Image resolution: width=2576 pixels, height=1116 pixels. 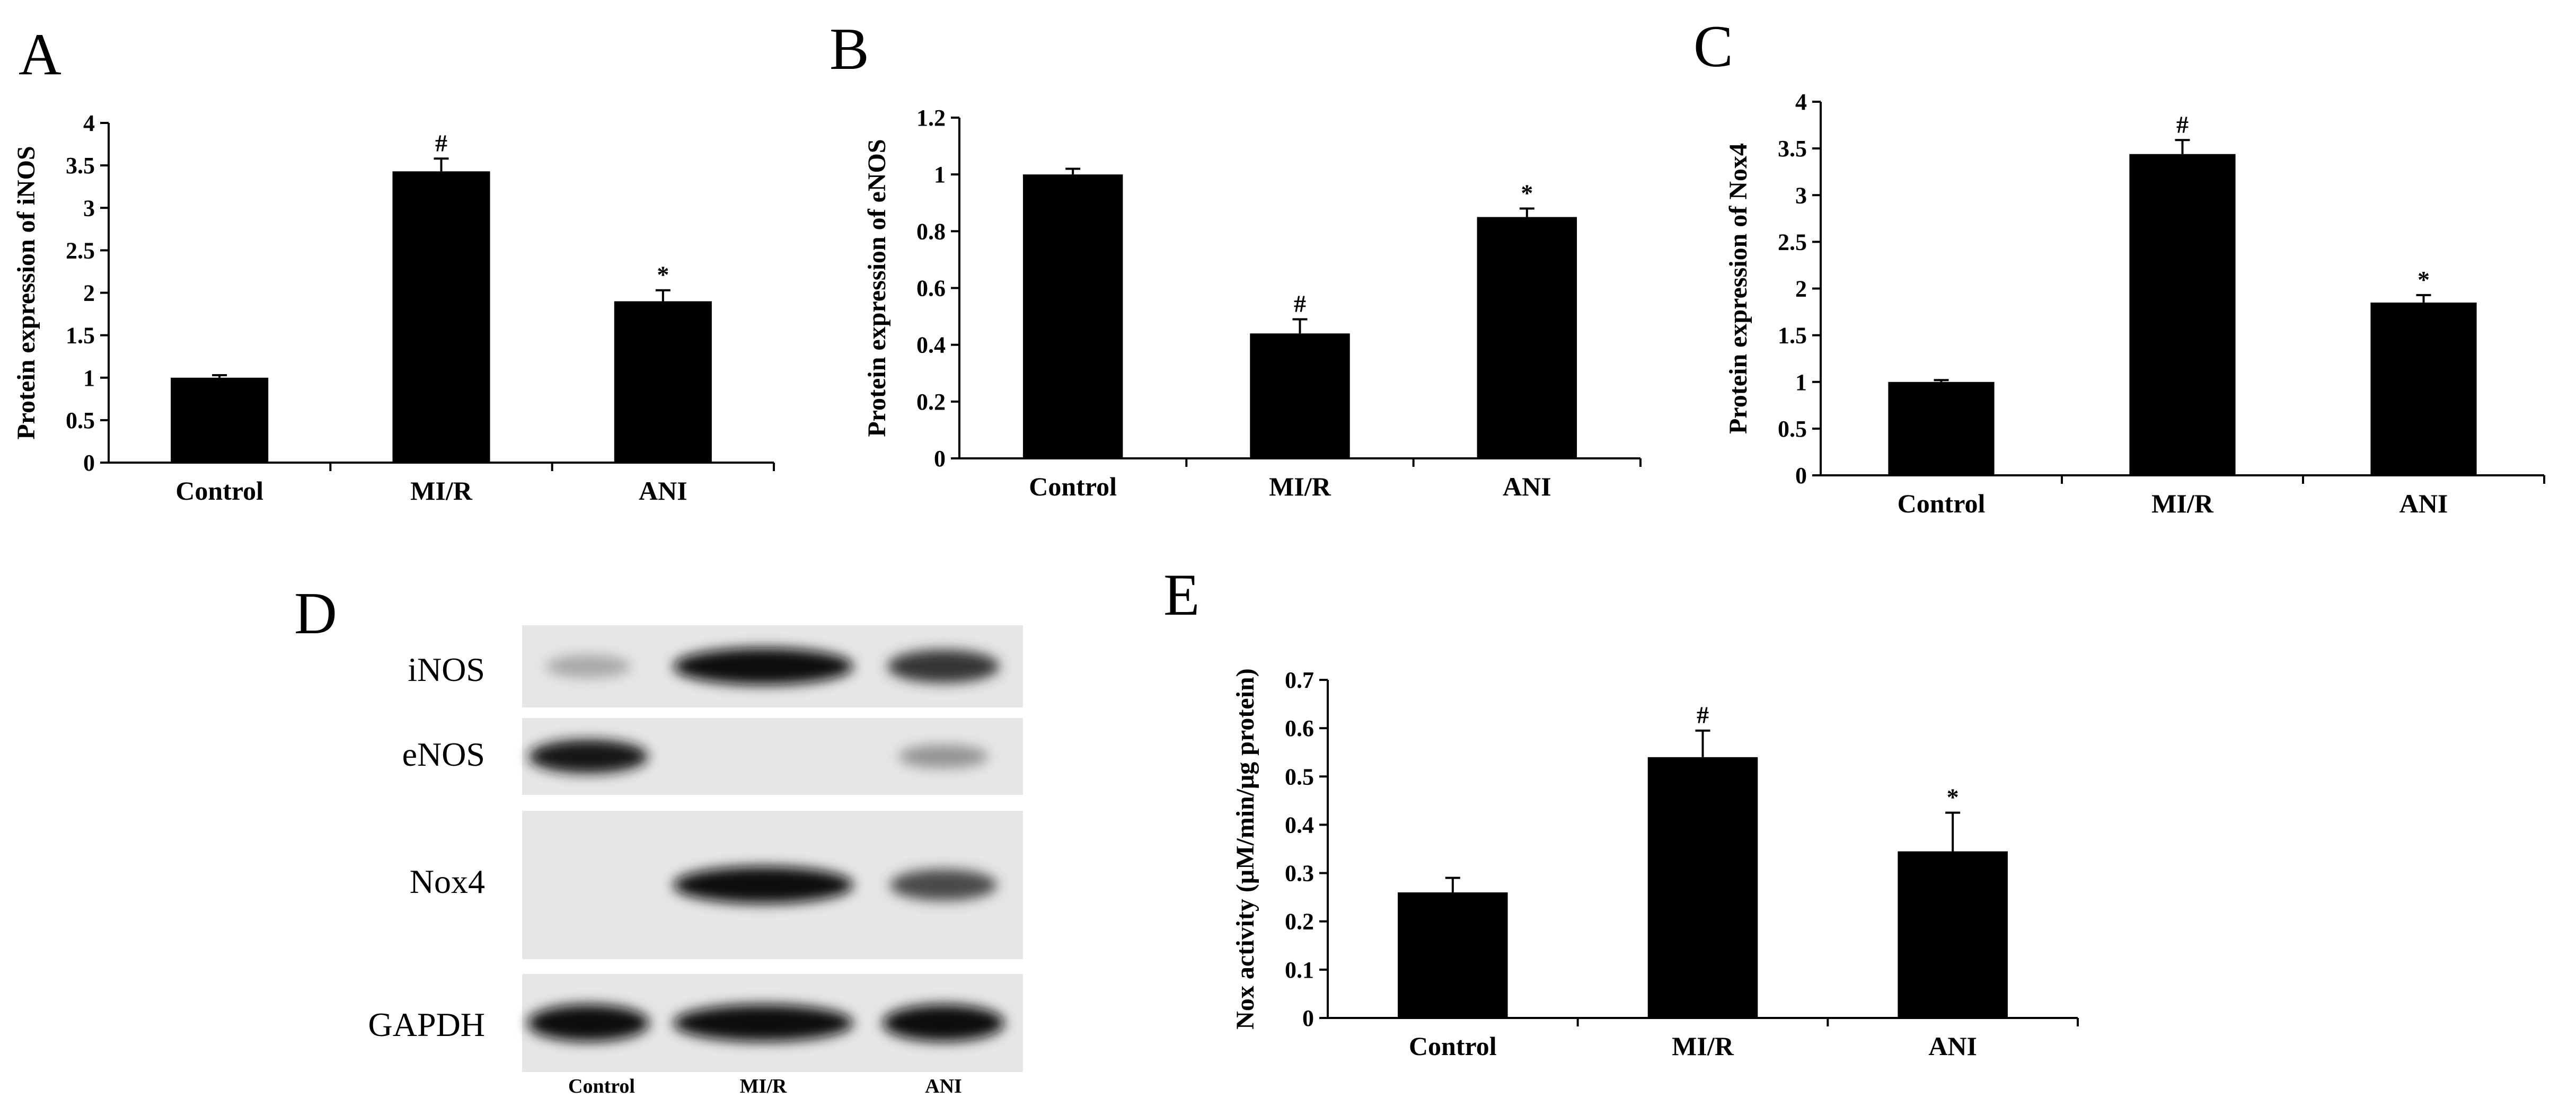 I want to click on y-tick-label: 0.8, so click(x=931, y=231).